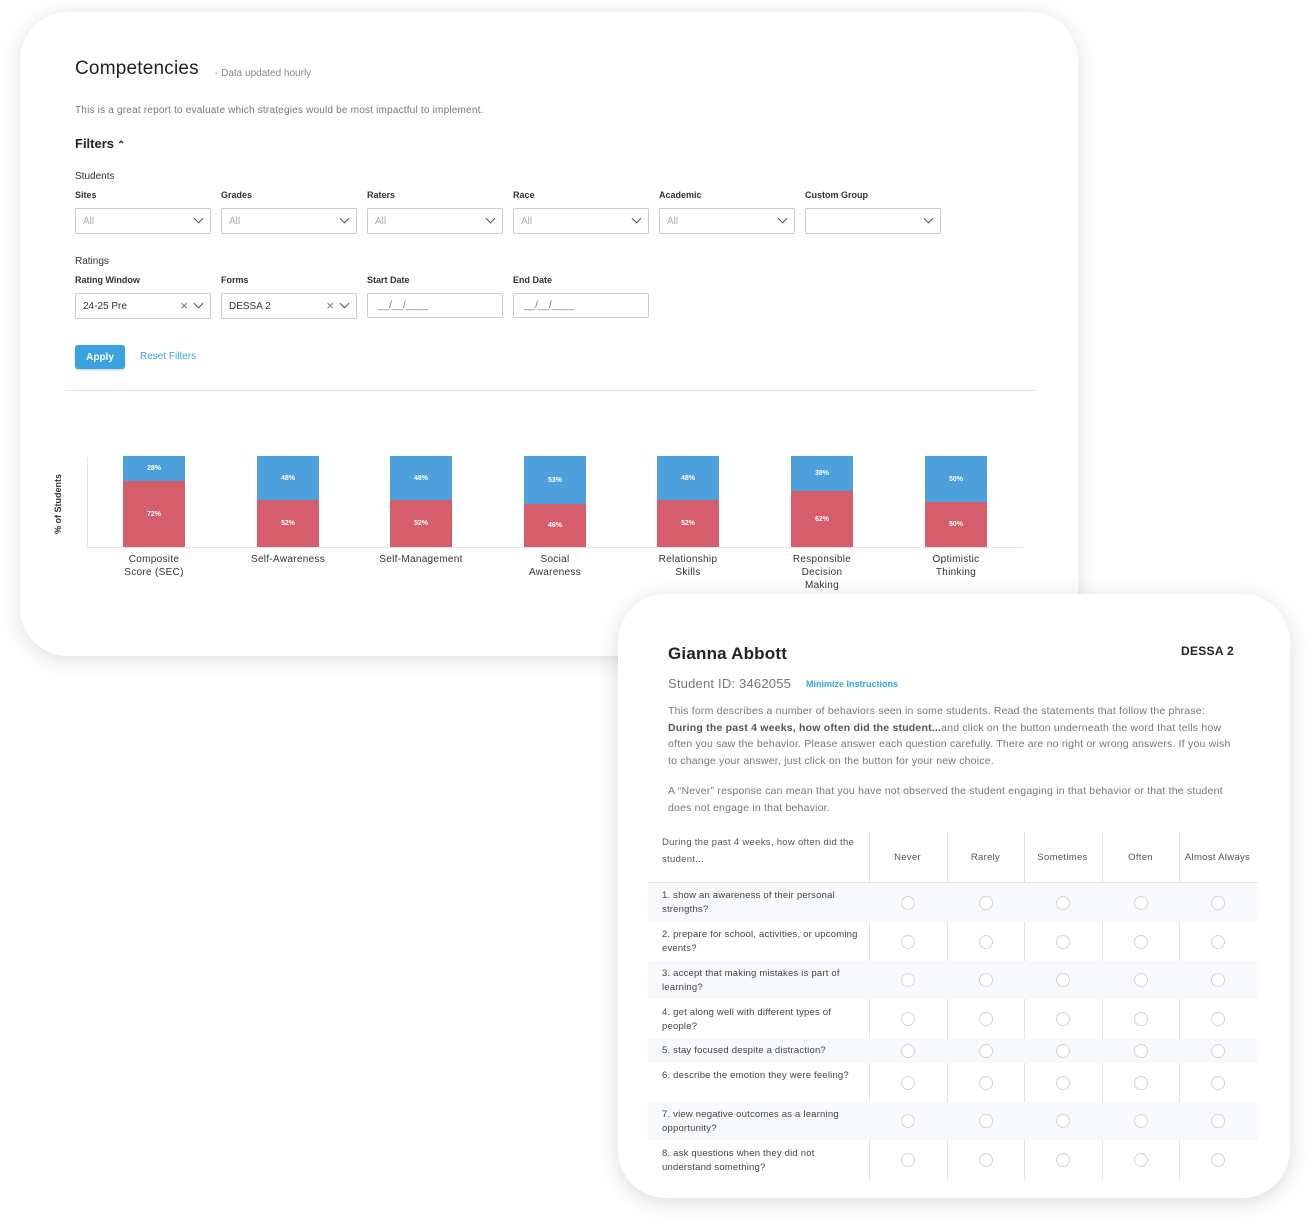  What do you see at coordinates (680, 195) in the screenshot?
I see `filter-label: Academic` at bounding box center [680, 195].